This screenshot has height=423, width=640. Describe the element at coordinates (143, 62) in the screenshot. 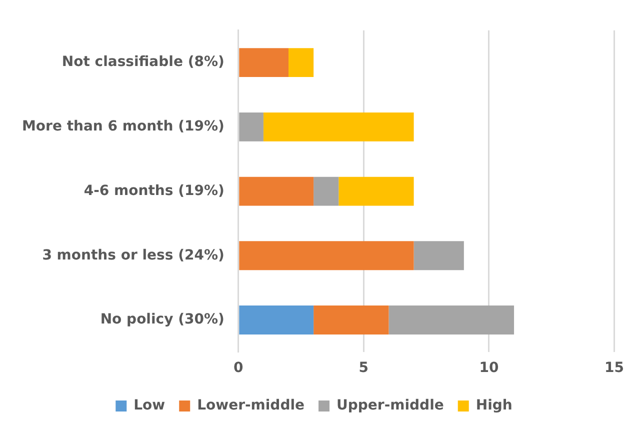

I see `y-tick-label: Not classifiable (8%)` at that location.